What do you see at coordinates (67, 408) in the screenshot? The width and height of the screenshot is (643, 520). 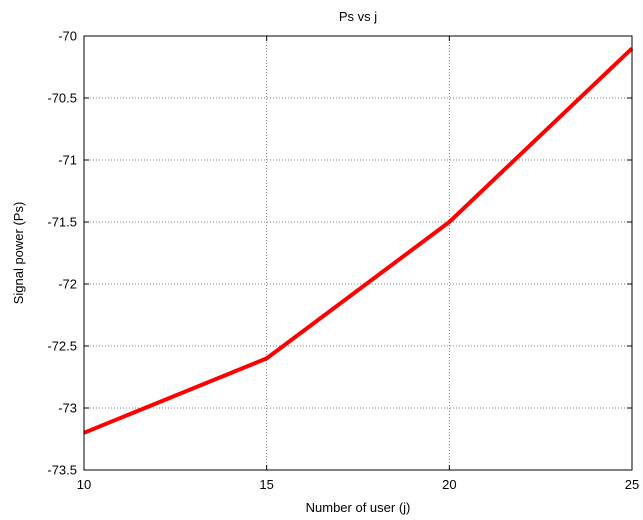 I see `y-tick-label: -73` at bounding box center [67, 408].